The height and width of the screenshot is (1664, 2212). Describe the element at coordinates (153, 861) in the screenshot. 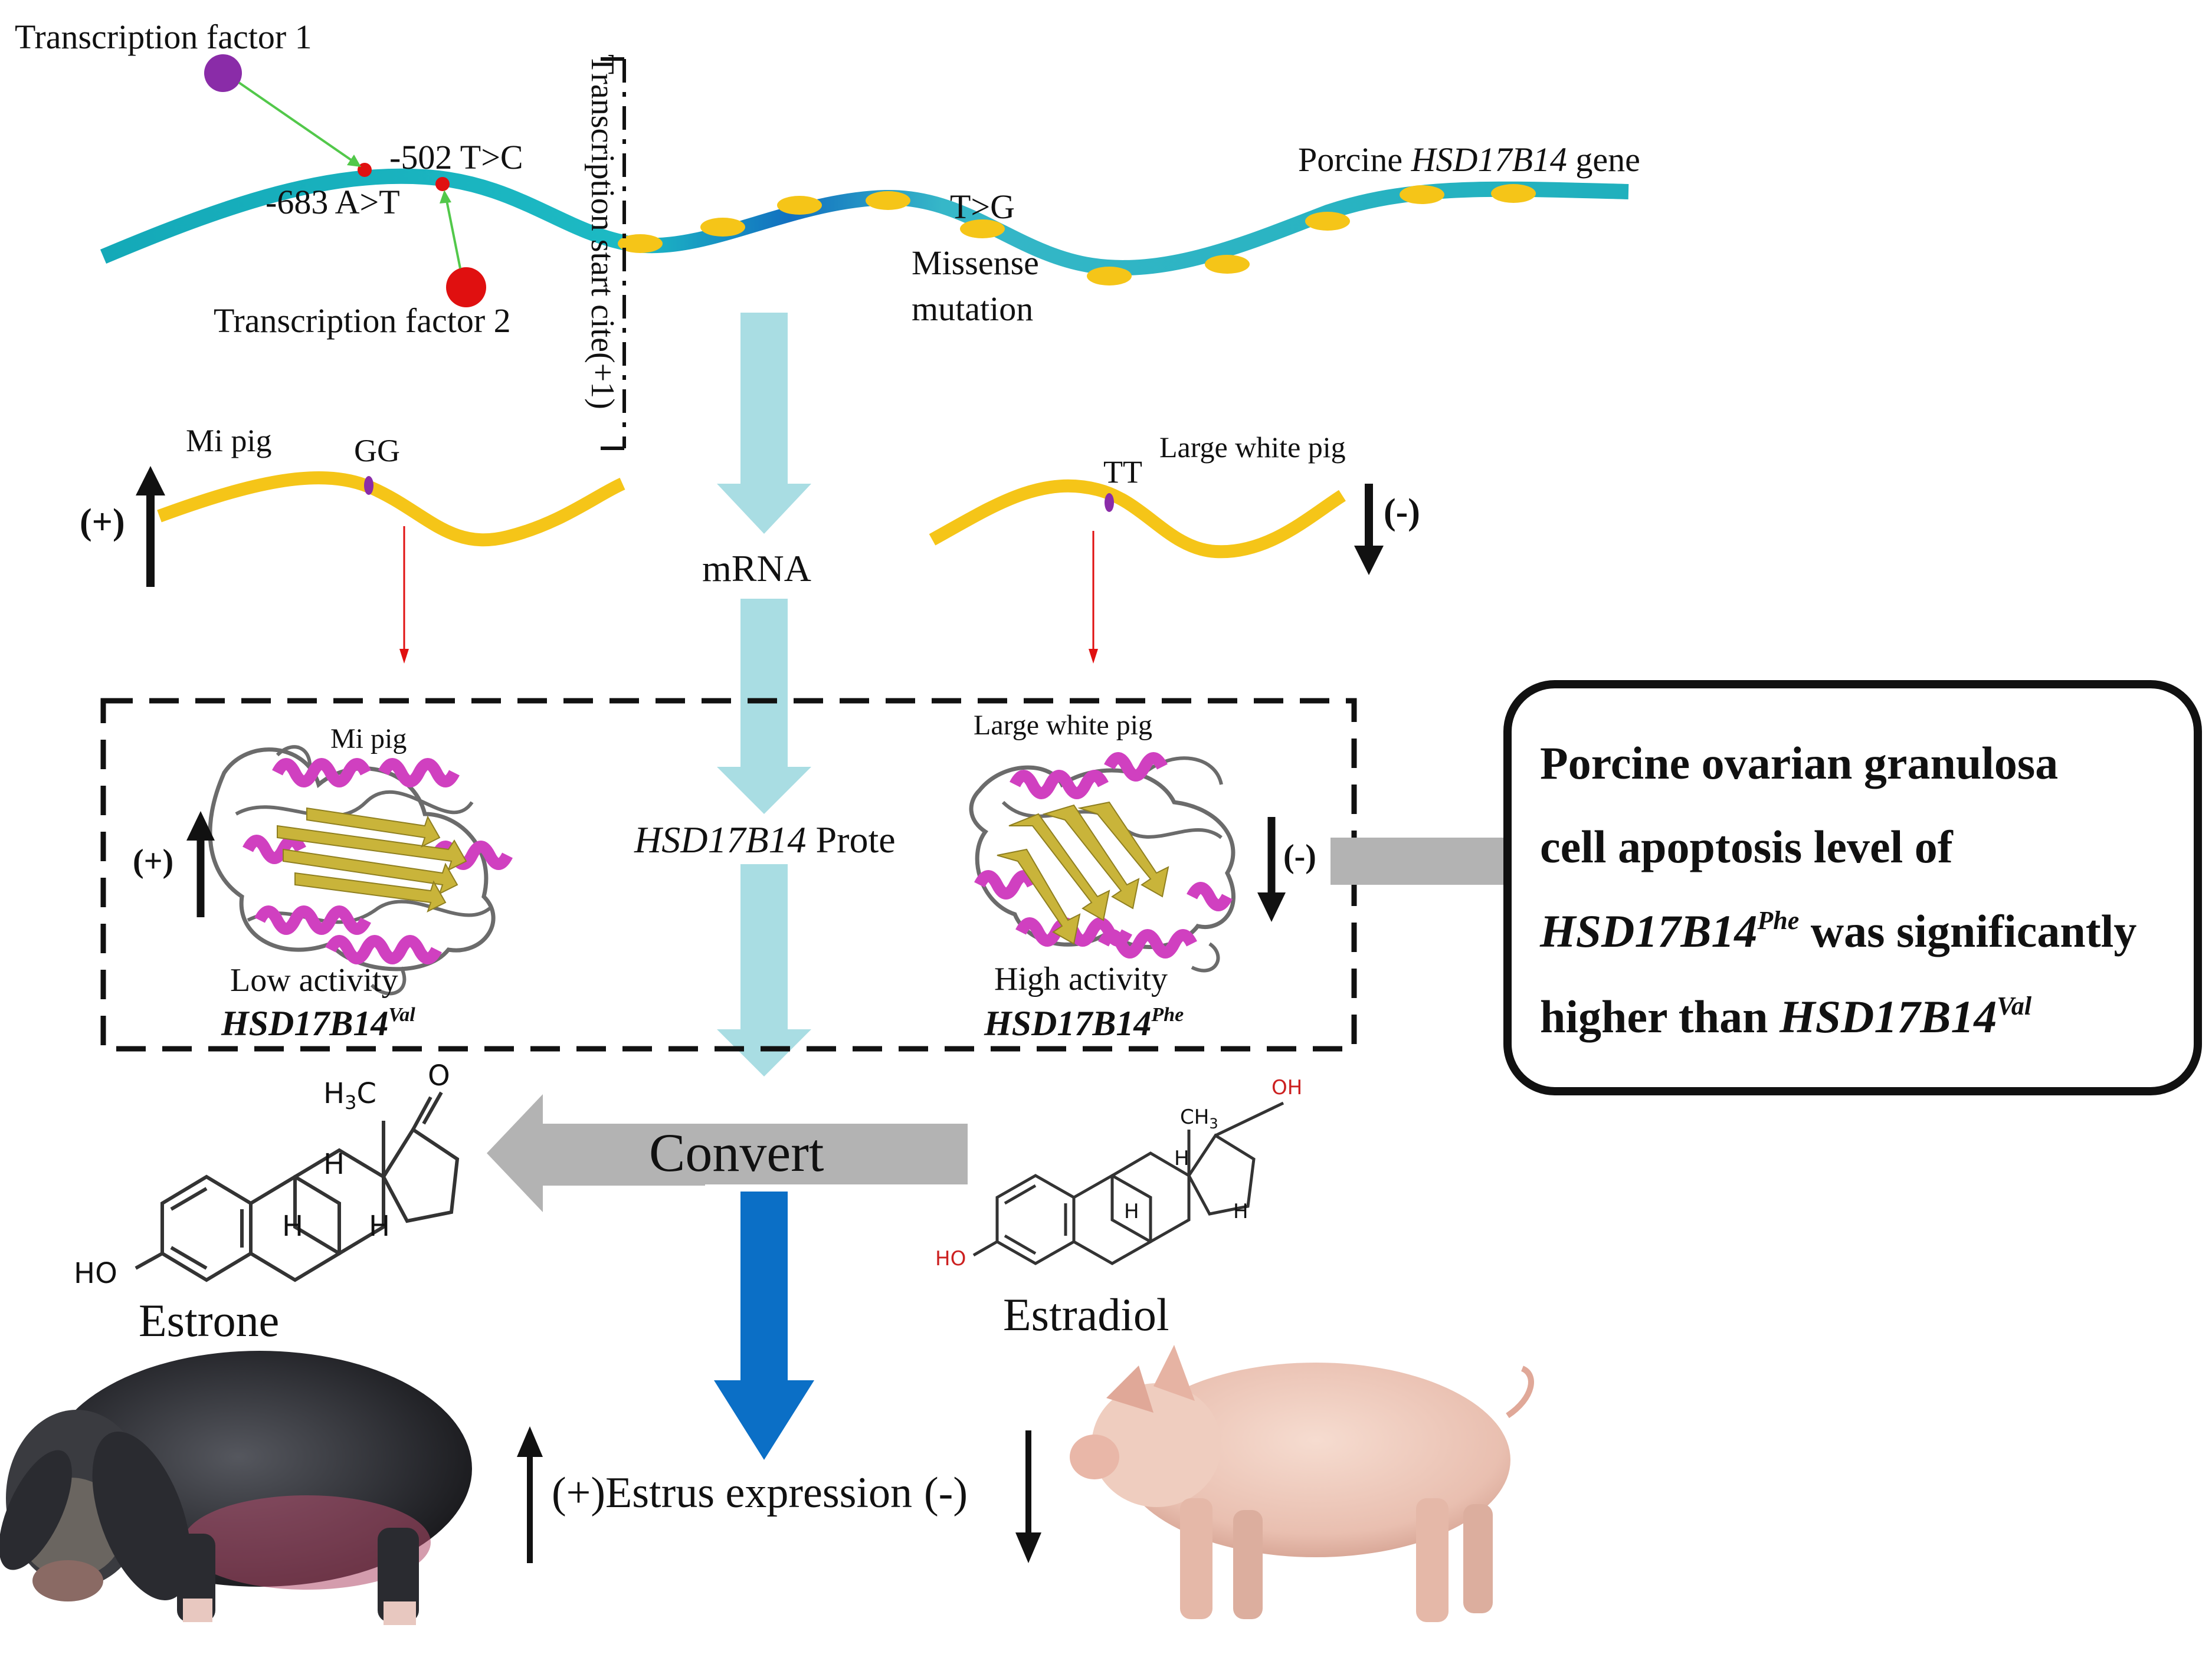

I see `mi-pig-protein-sign: (+)` at that location.